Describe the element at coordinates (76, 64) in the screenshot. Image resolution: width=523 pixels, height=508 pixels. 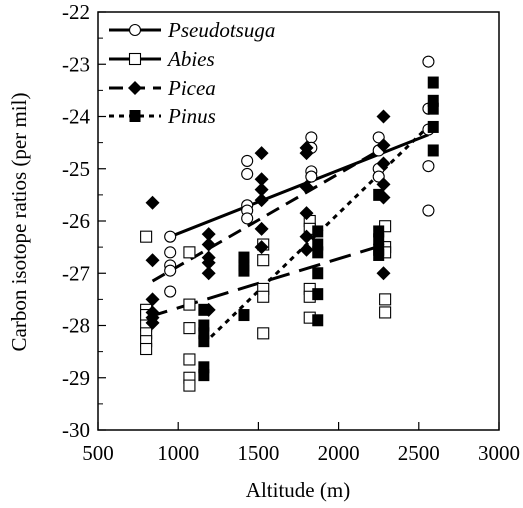
I see `y-tick-label: -23` at that location.